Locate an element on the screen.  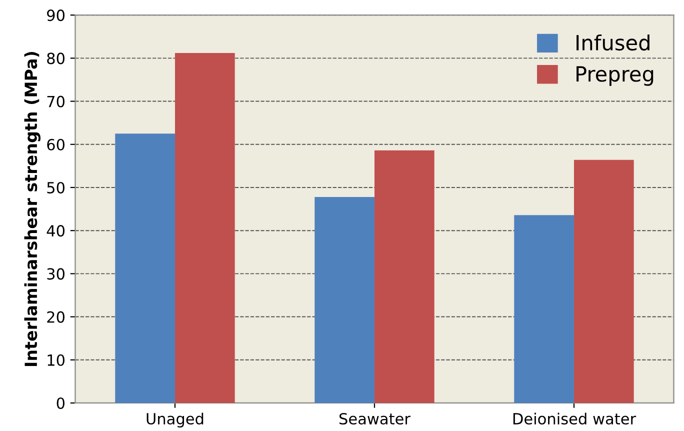
y-tick-label: 40 is located at coordinates (55, 231).